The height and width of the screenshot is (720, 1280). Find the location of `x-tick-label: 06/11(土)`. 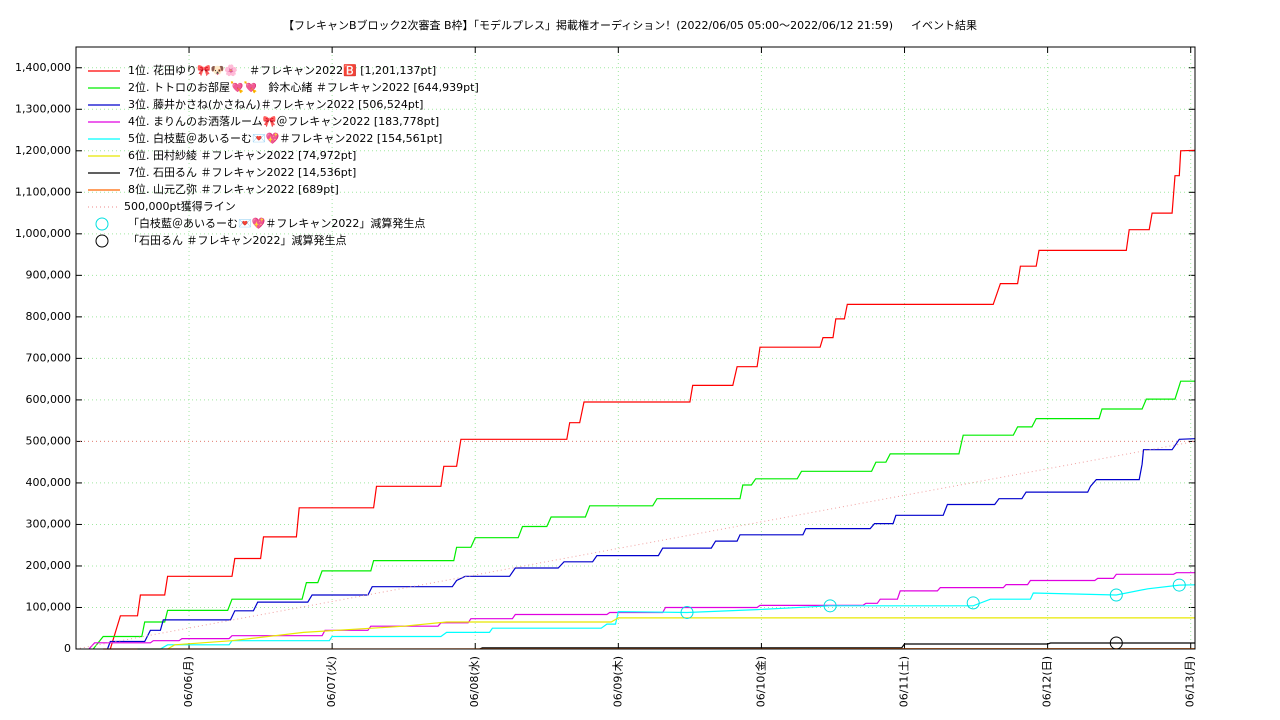

x-tick-label: 06/11(土) is located at coordinates (904, 681).